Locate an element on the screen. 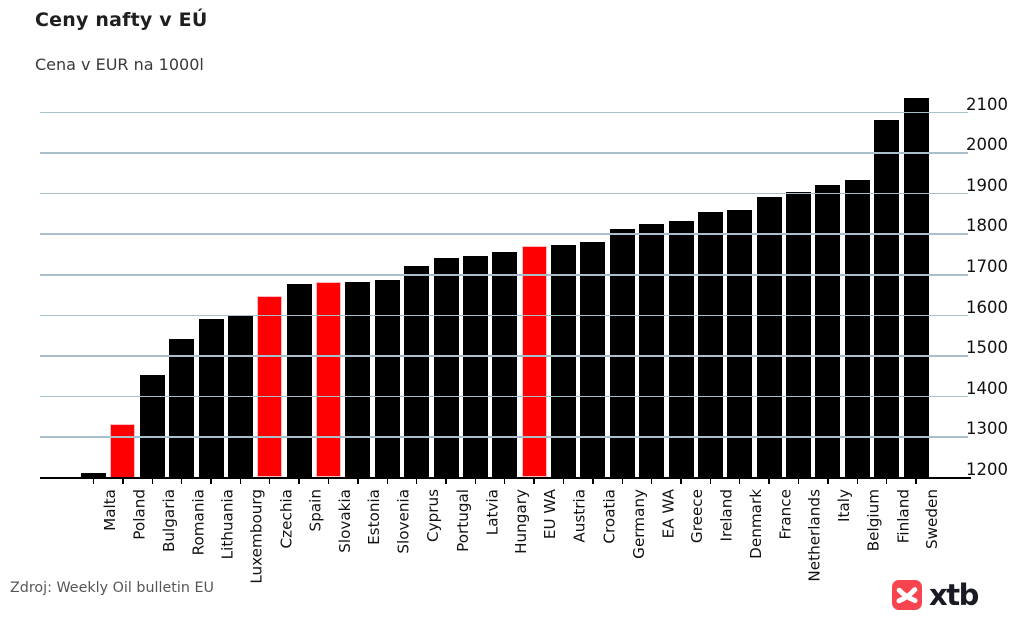 This screenshot has width=1012, height=618. x-tick-italy is located at coordinates (828, 481).